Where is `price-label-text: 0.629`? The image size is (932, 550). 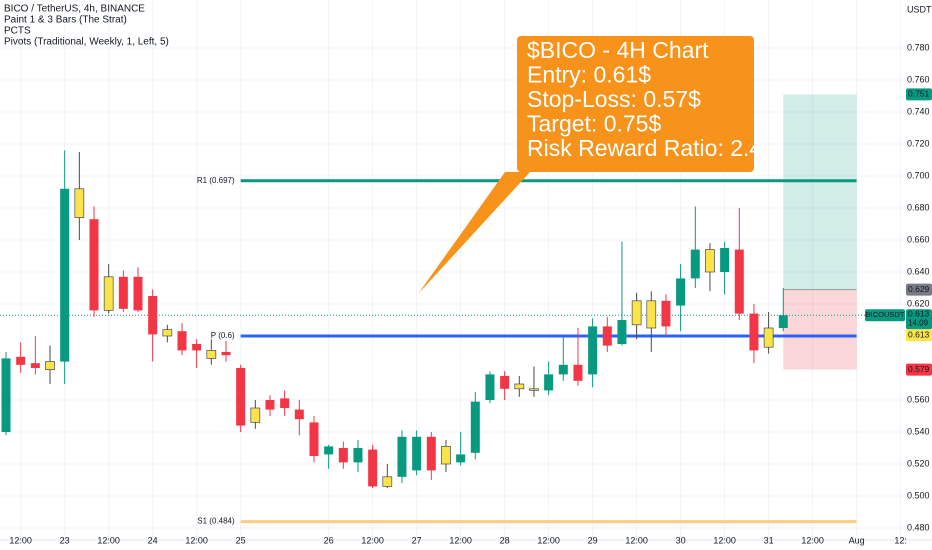 price-label-text: 0.629 is located at coordinates (919, 289).